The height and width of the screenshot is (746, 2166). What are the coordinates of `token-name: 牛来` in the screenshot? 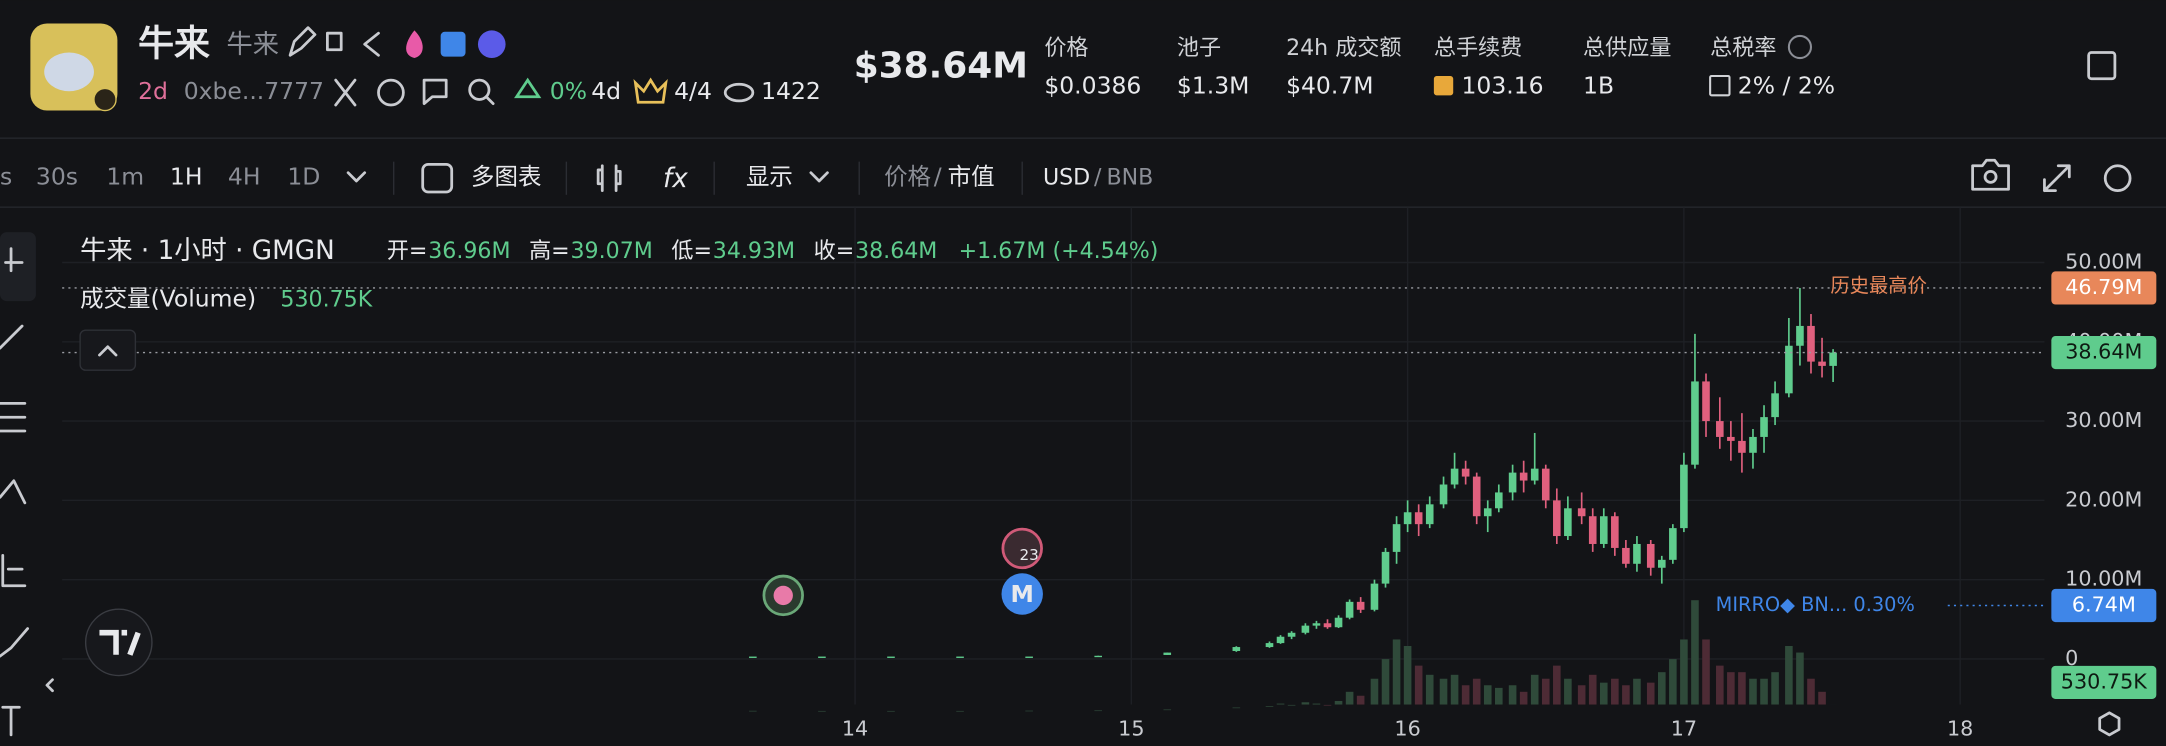 It's located at (174, 44).